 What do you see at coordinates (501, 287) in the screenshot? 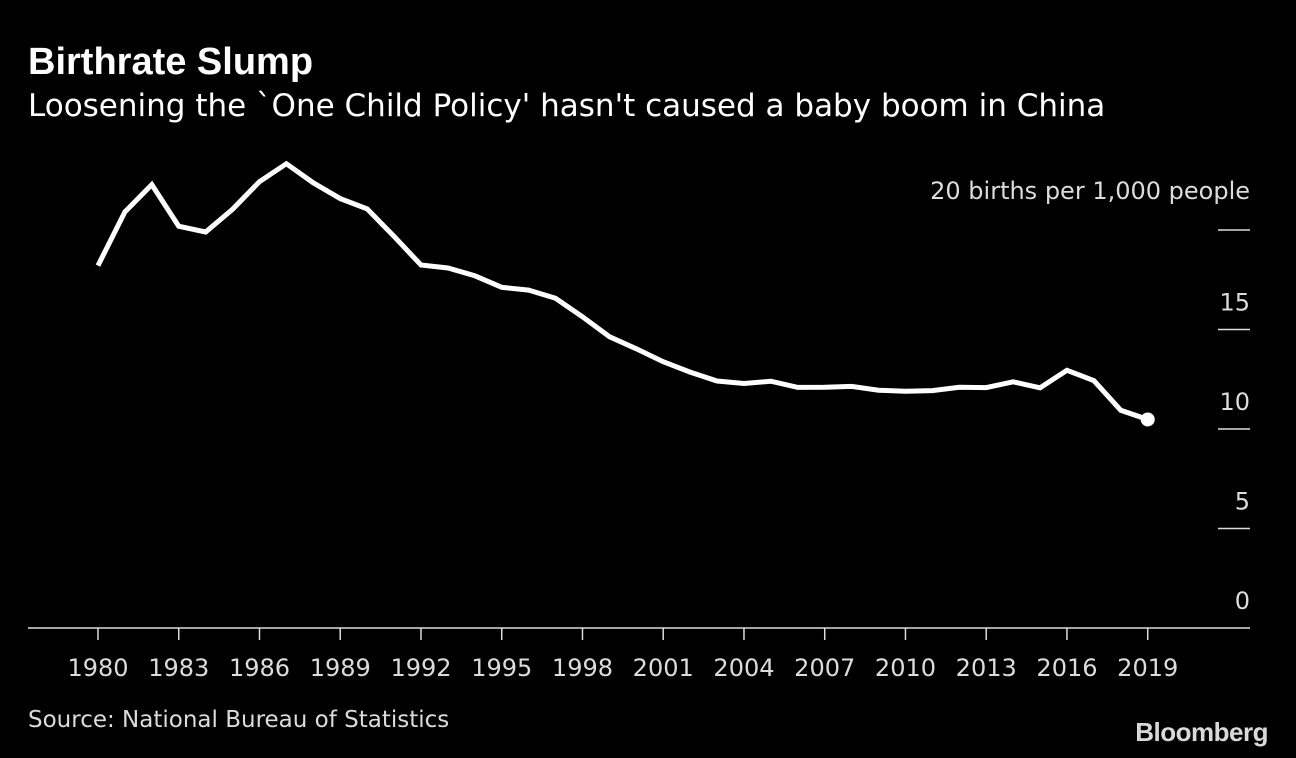
I see `data-point-1995` at bounding box center [501, 287].